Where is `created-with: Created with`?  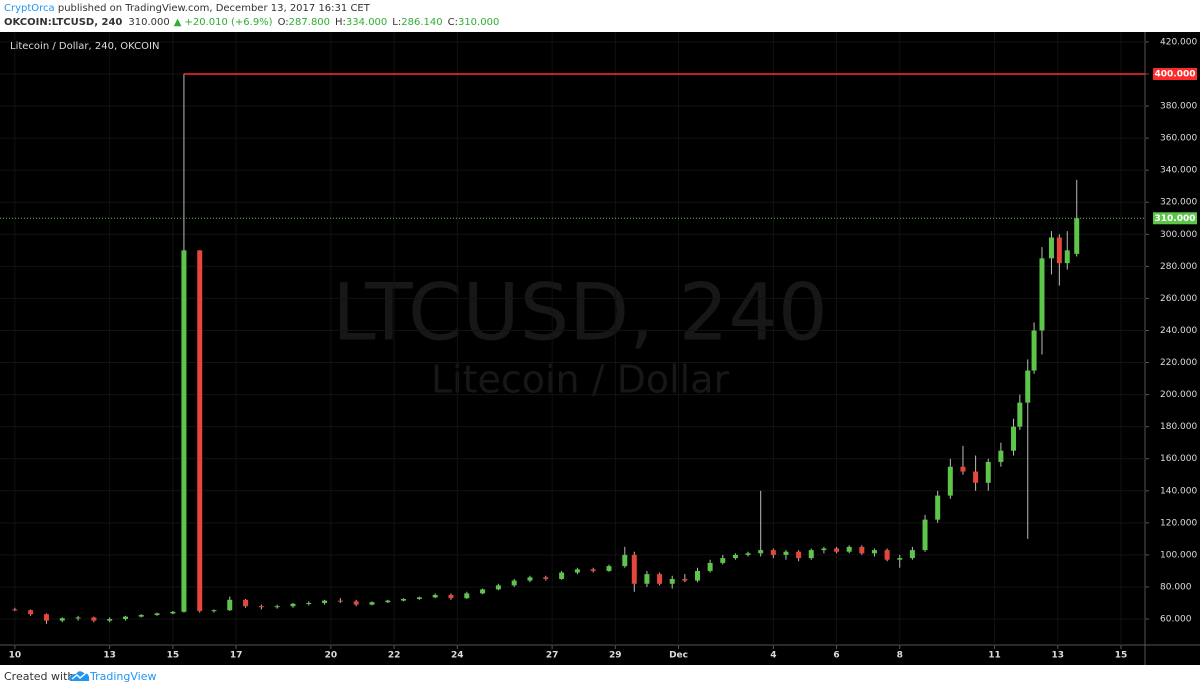 created-with: Created with is located at coordinates (39, 676).